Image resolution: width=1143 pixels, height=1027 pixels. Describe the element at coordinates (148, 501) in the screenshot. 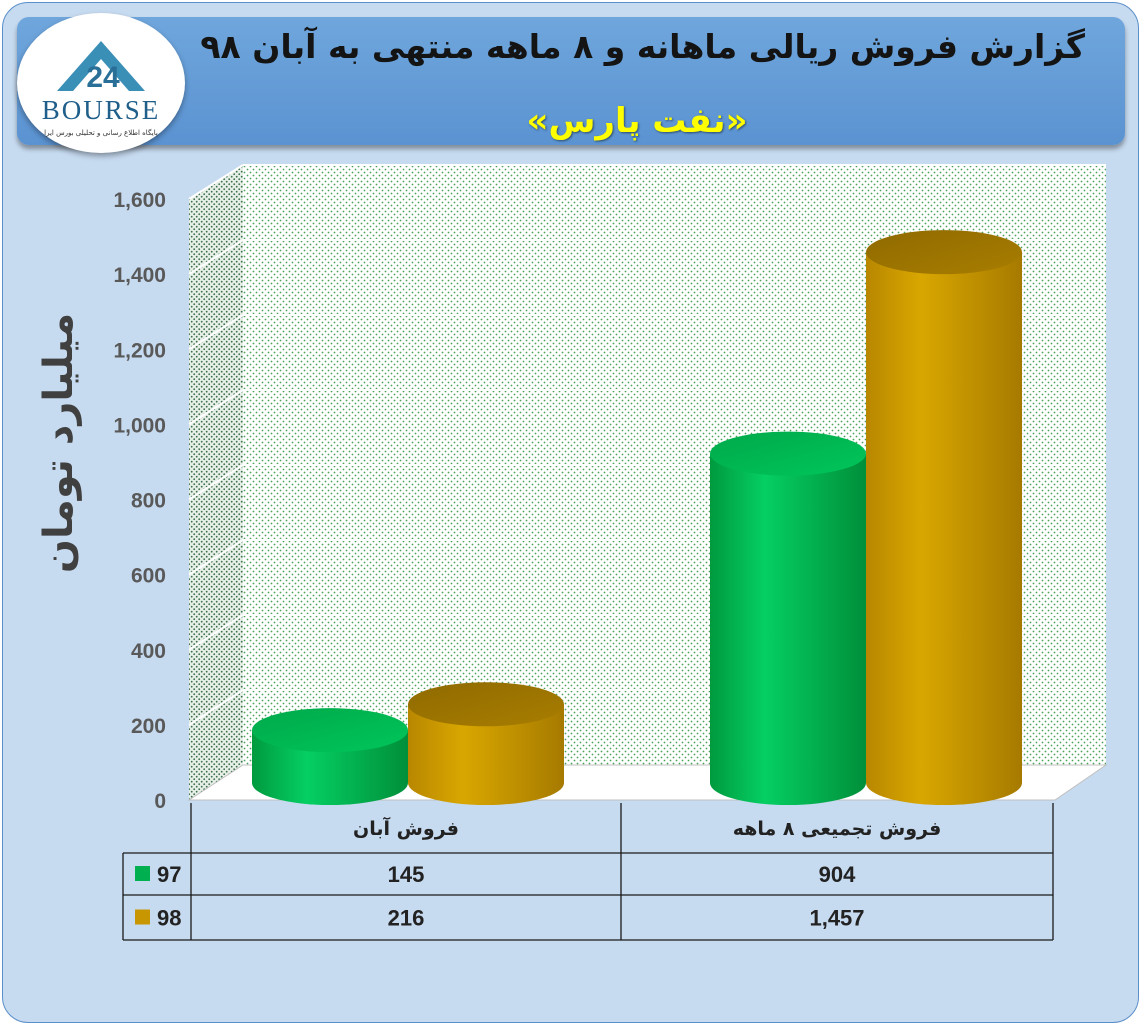

I see `y-tick-label: 800` at that location.